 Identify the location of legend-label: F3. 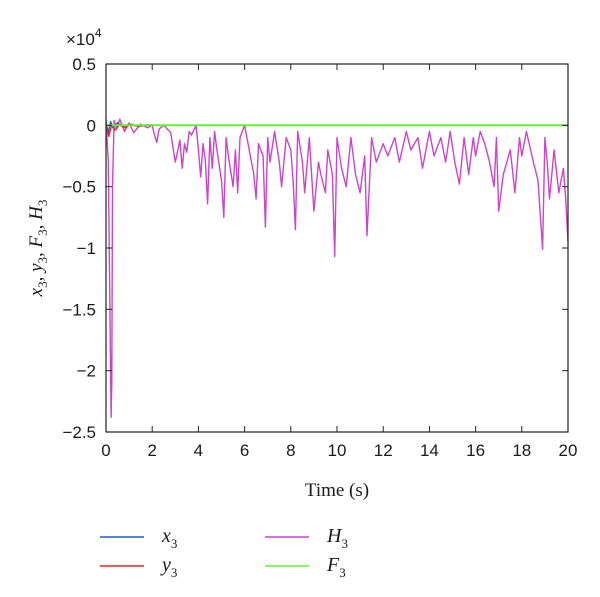
(336, 567).